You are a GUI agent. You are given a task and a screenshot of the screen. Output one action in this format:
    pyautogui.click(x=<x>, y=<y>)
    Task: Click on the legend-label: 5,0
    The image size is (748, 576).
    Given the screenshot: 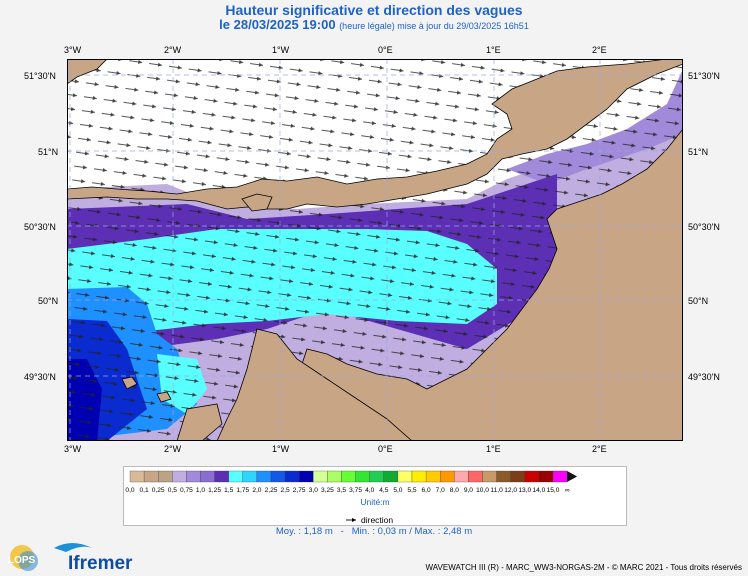 What is the action you would take?
    pyautogui.click(x=397, y=490)
    